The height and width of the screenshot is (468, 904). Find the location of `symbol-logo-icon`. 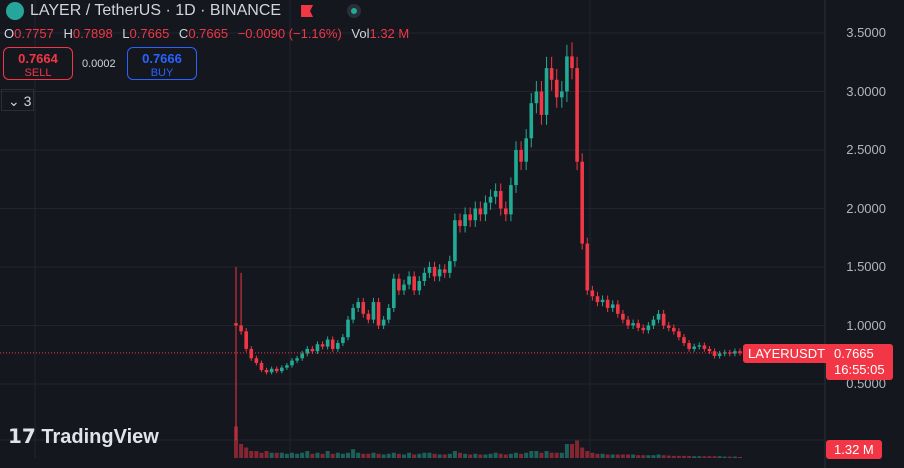

symbol-logo-icon is located at coordinates (15, 11).